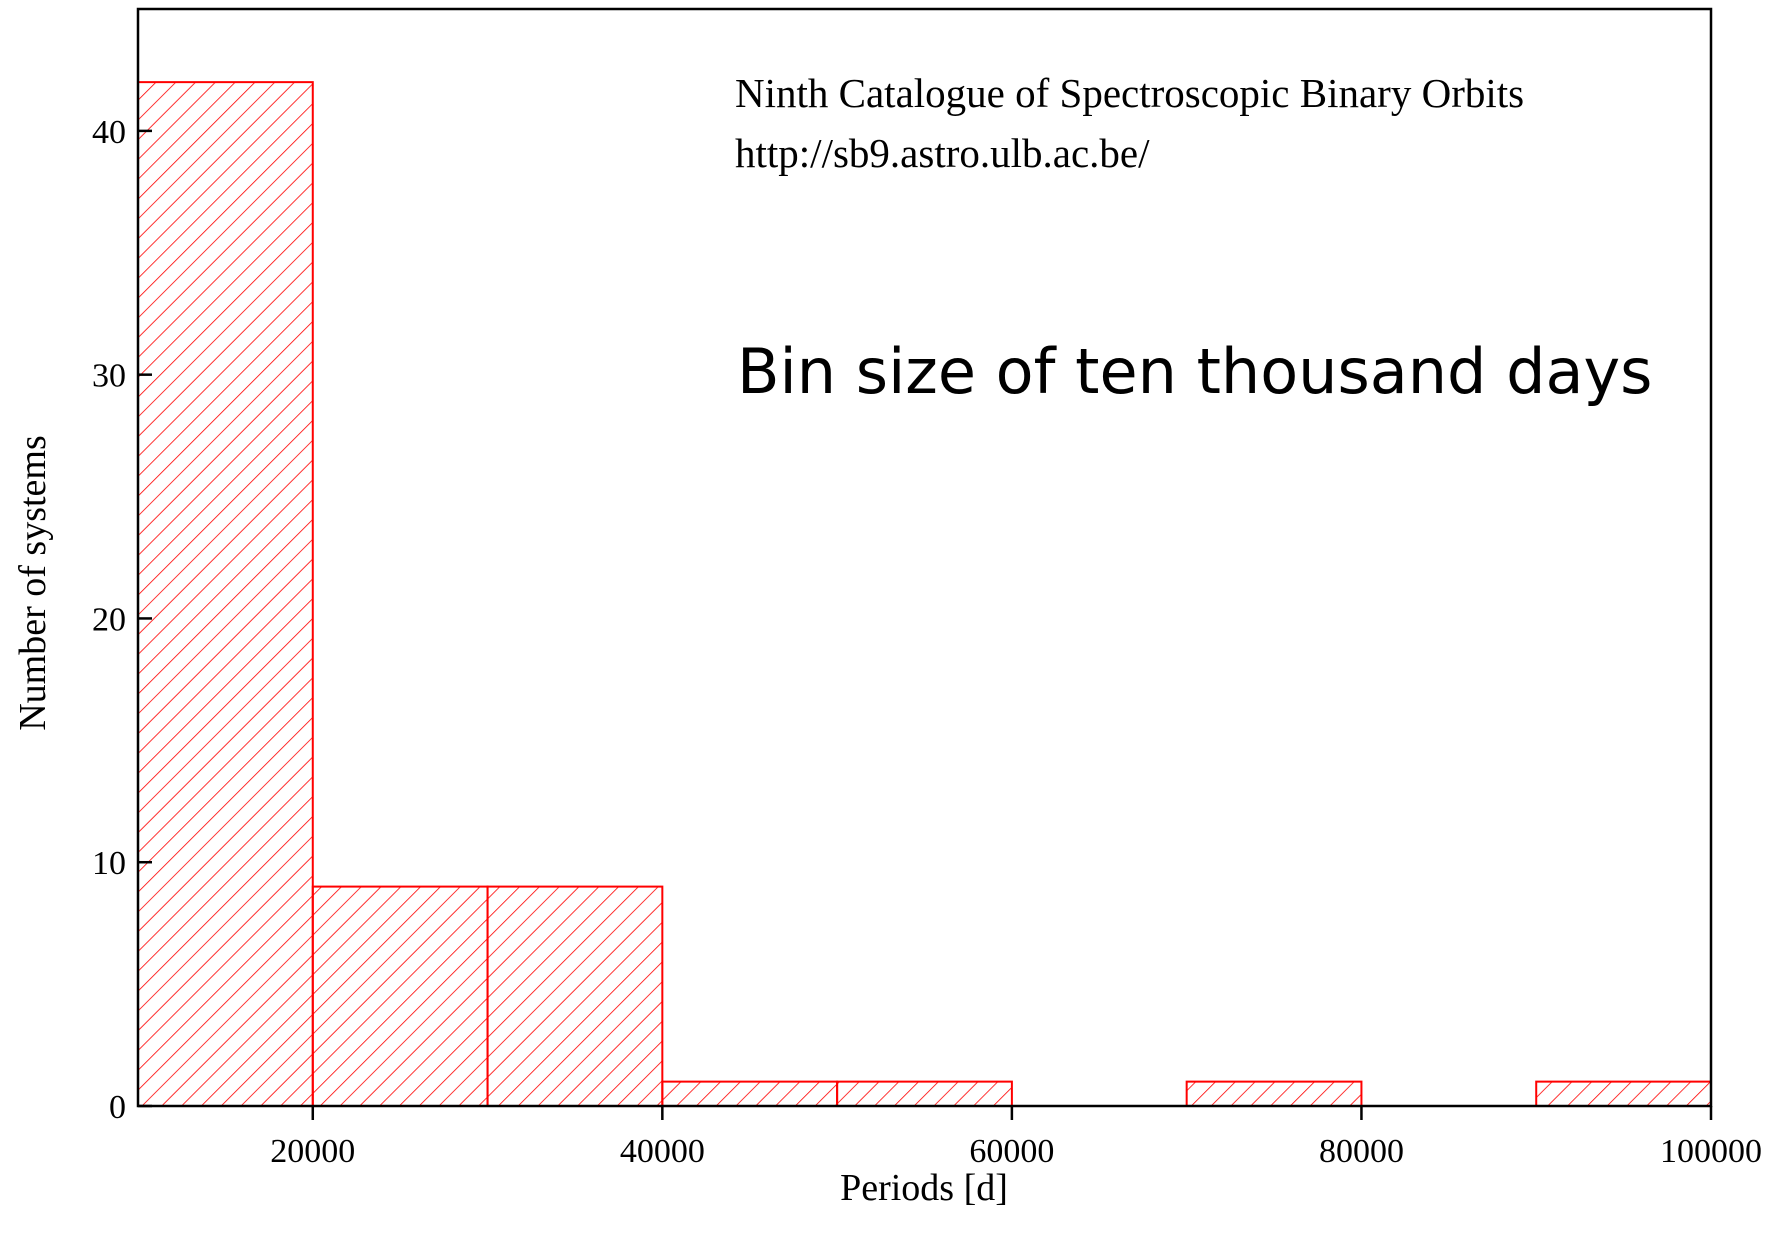  What do you see at coordinates (1361, 1151) in the screenshot?
I see `x-tick-label: 80000` at bounding box center [1361, 1151].